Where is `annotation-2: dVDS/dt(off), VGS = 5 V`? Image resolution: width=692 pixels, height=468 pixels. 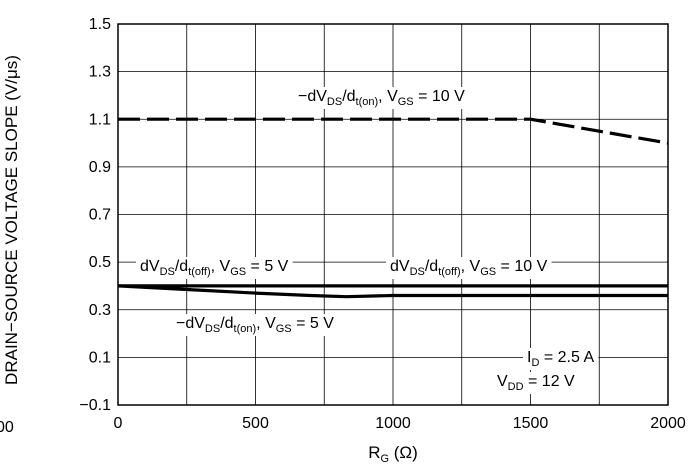 annotation-2: dVDS/dt(off), VGS = 5 V is located at coordinates (214, 268).